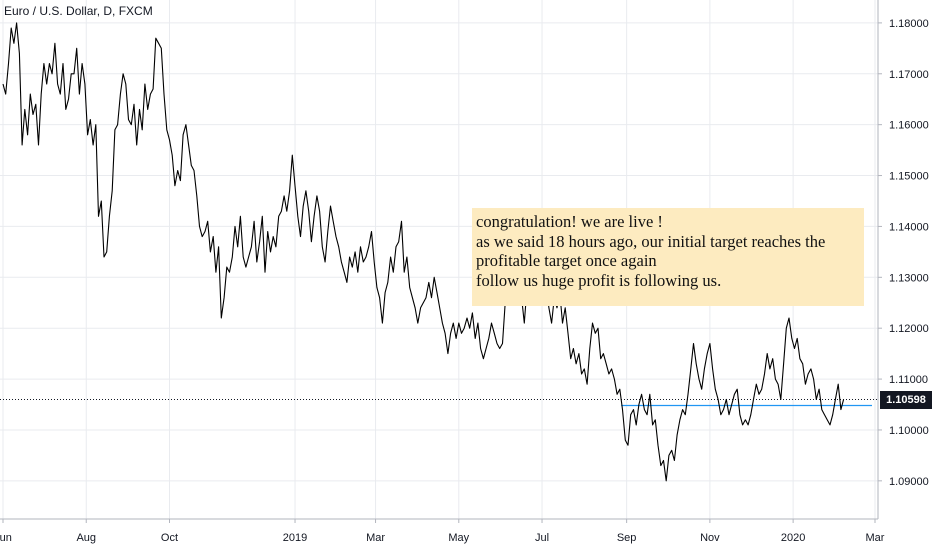  I want to click on x-tick-label: 2019, so click(295, 538).